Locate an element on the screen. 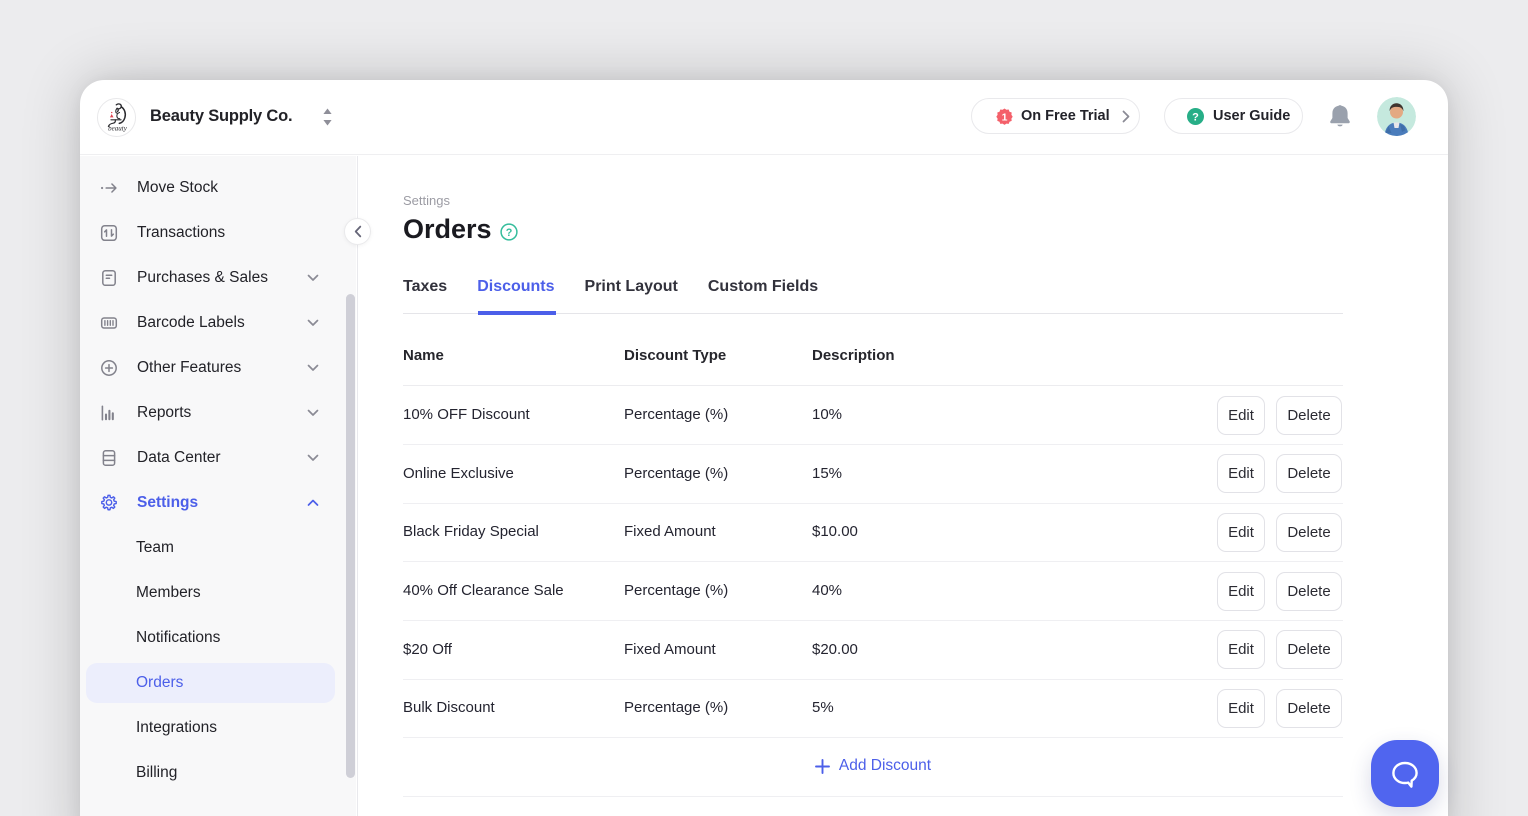 This screenshot has height=816, width=1528. svg-text: beauty is located at coordinates (118, 128).